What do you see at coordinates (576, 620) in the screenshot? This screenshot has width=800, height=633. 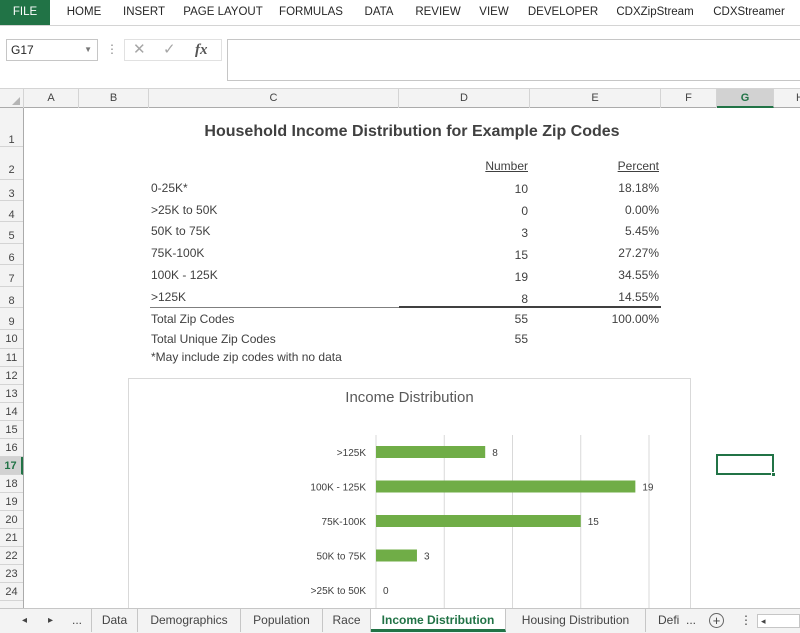 I see `sheet-tab-housing-distribution: Housing Distribution` at bounding box center [576, 620].